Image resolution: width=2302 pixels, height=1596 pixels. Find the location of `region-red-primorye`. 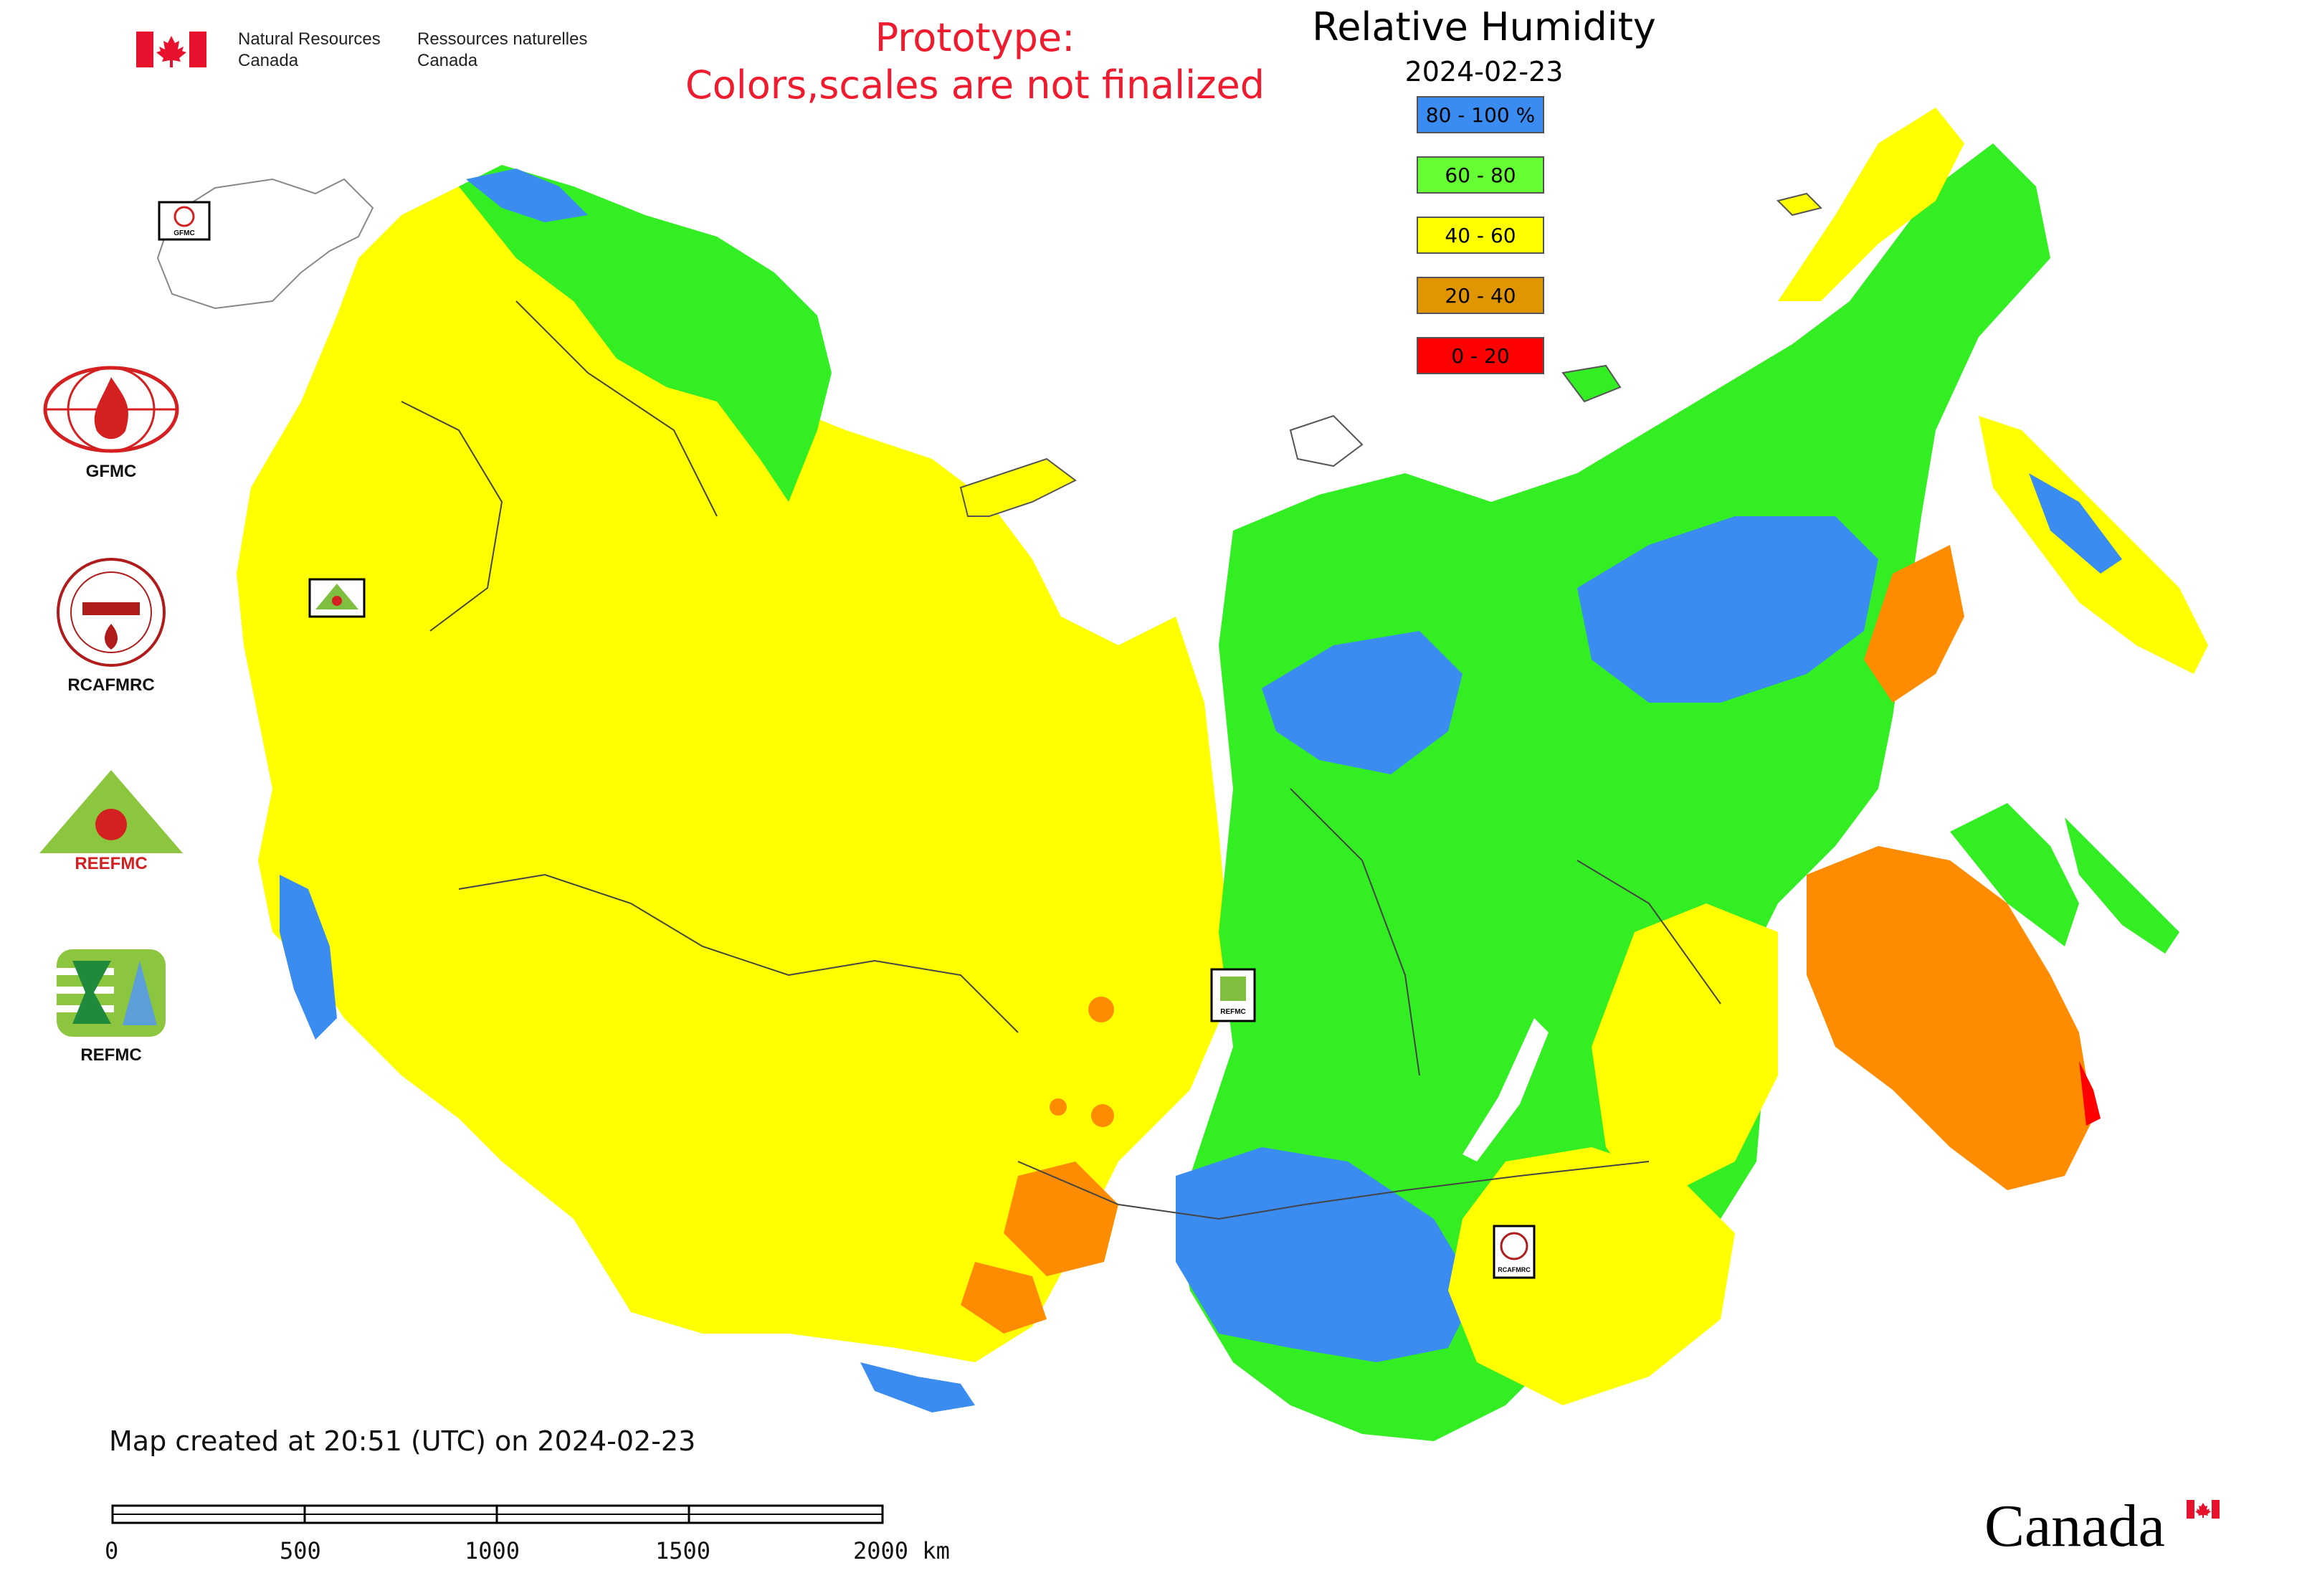

region-red-primorye is located at coordinates (2090, 1093).